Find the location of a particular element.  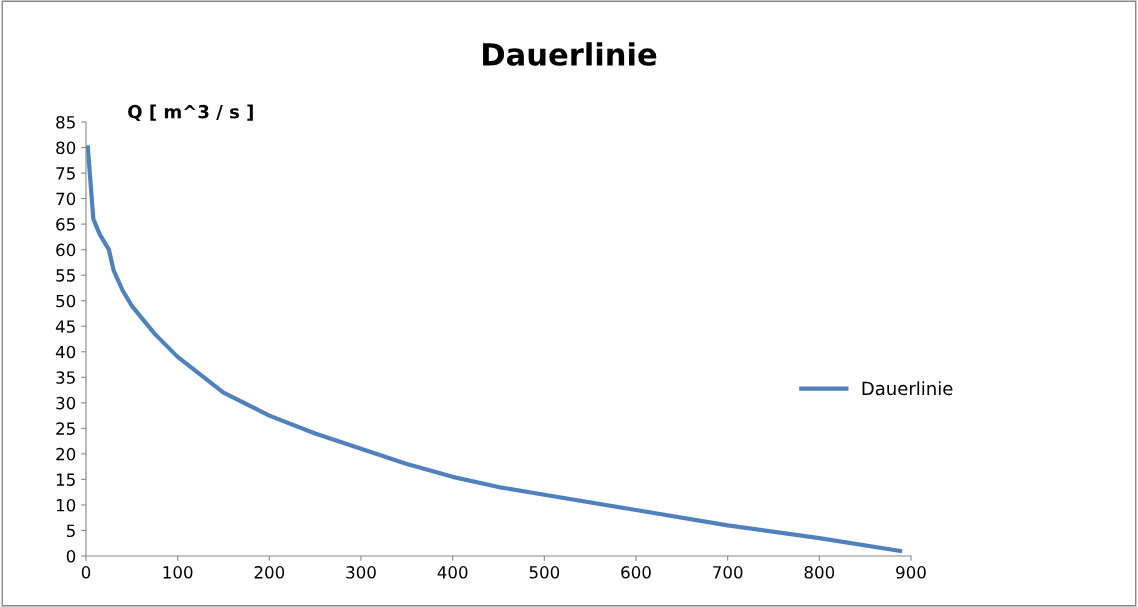

y-tick-label: 50 is located at coordinates (66, 301).